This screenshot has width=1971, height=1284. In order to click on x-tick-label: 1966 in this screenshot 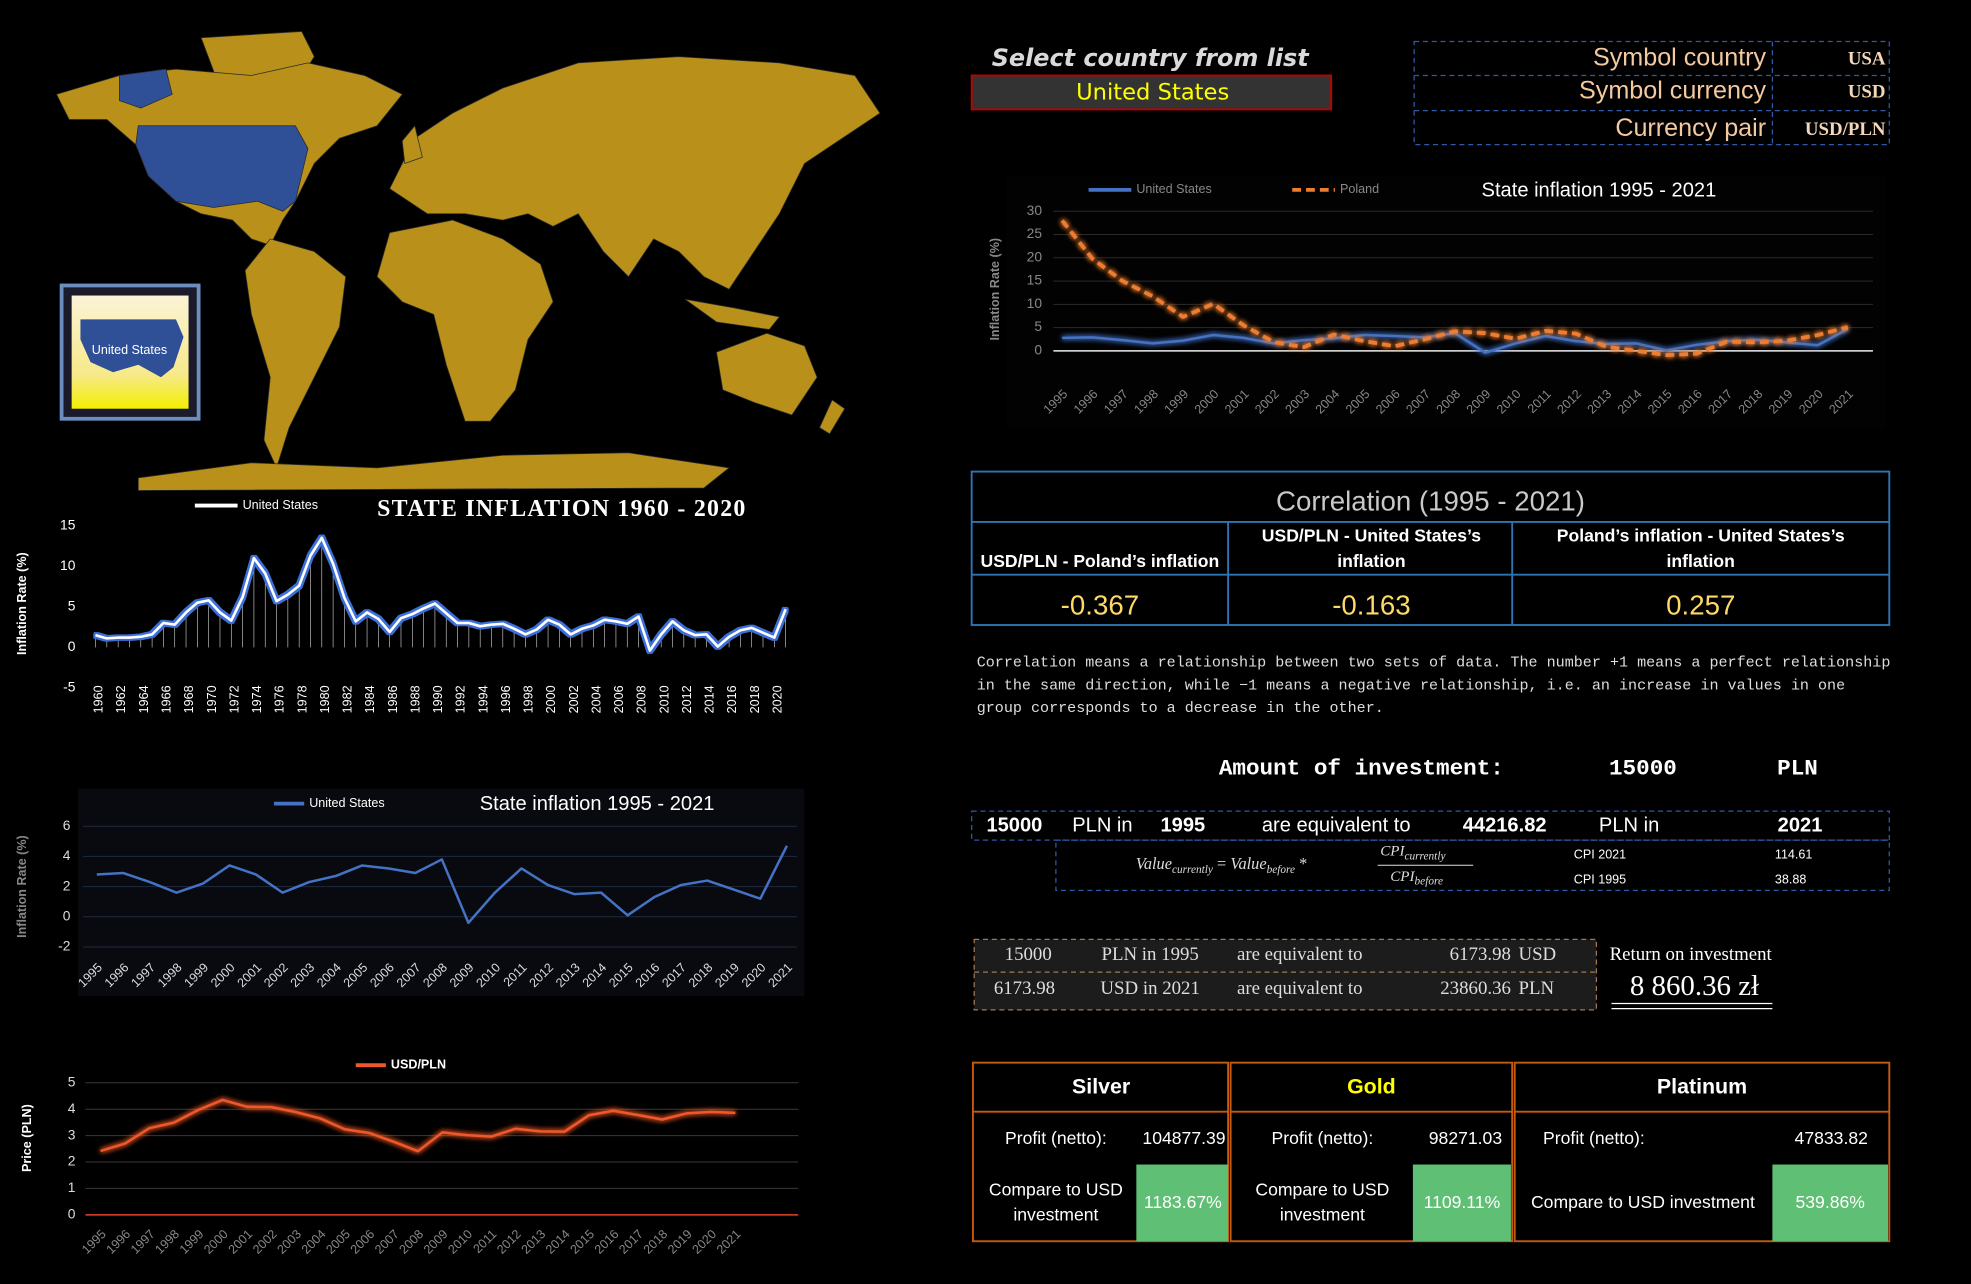, I will do `click(167, 699)`.